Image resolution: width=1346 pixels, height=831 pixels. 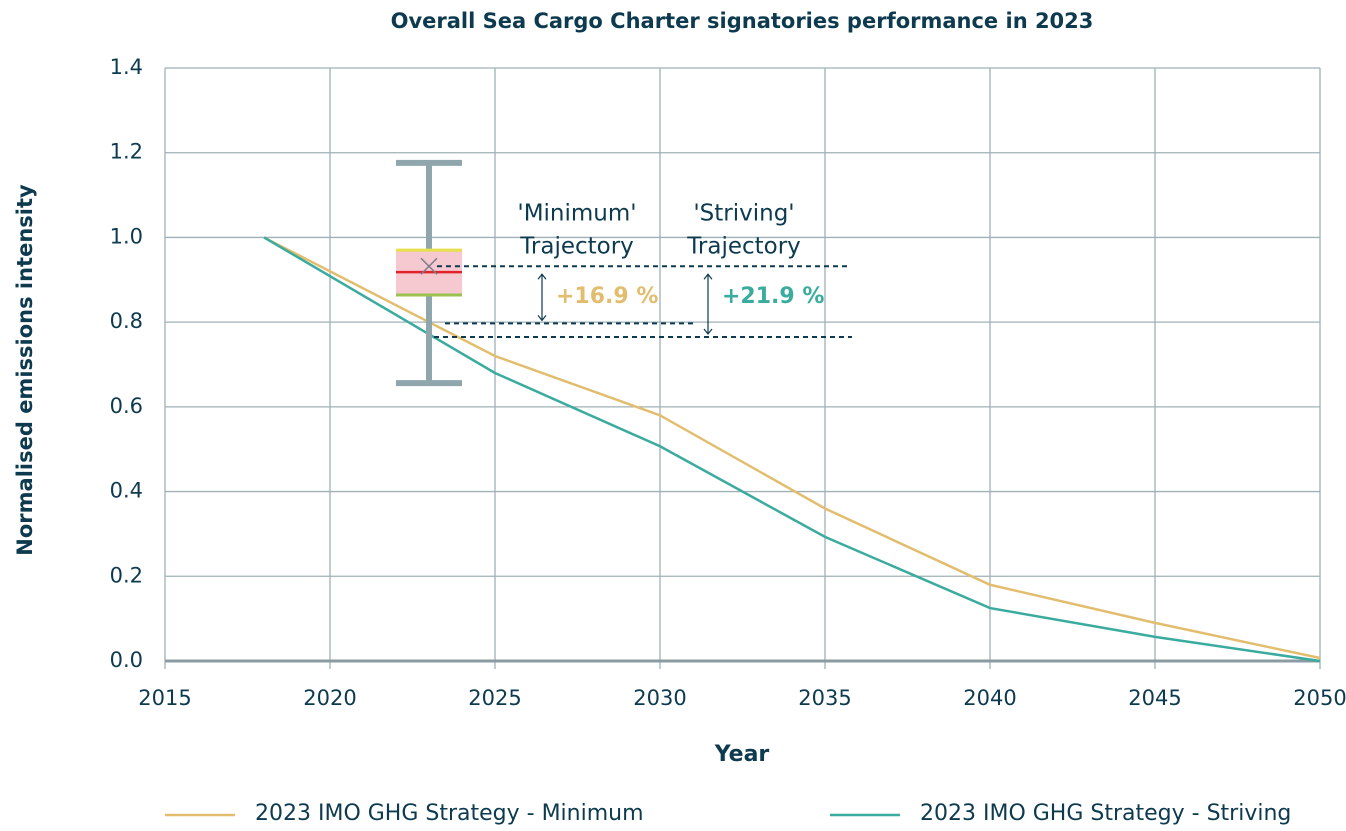 What do you see at coordinates (576, 214) in the screenshot?
I see `annotation-title: 'Minimum'` at bounding box center [576, 214].